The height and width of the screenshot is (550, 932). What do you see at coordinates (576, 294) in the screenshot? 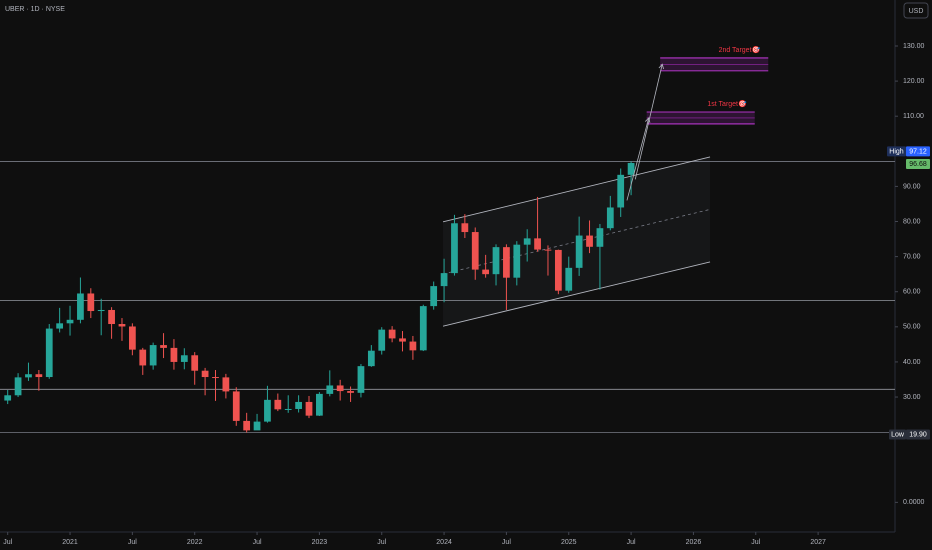
I see `channel-lower` at bounding box center [576, 294].